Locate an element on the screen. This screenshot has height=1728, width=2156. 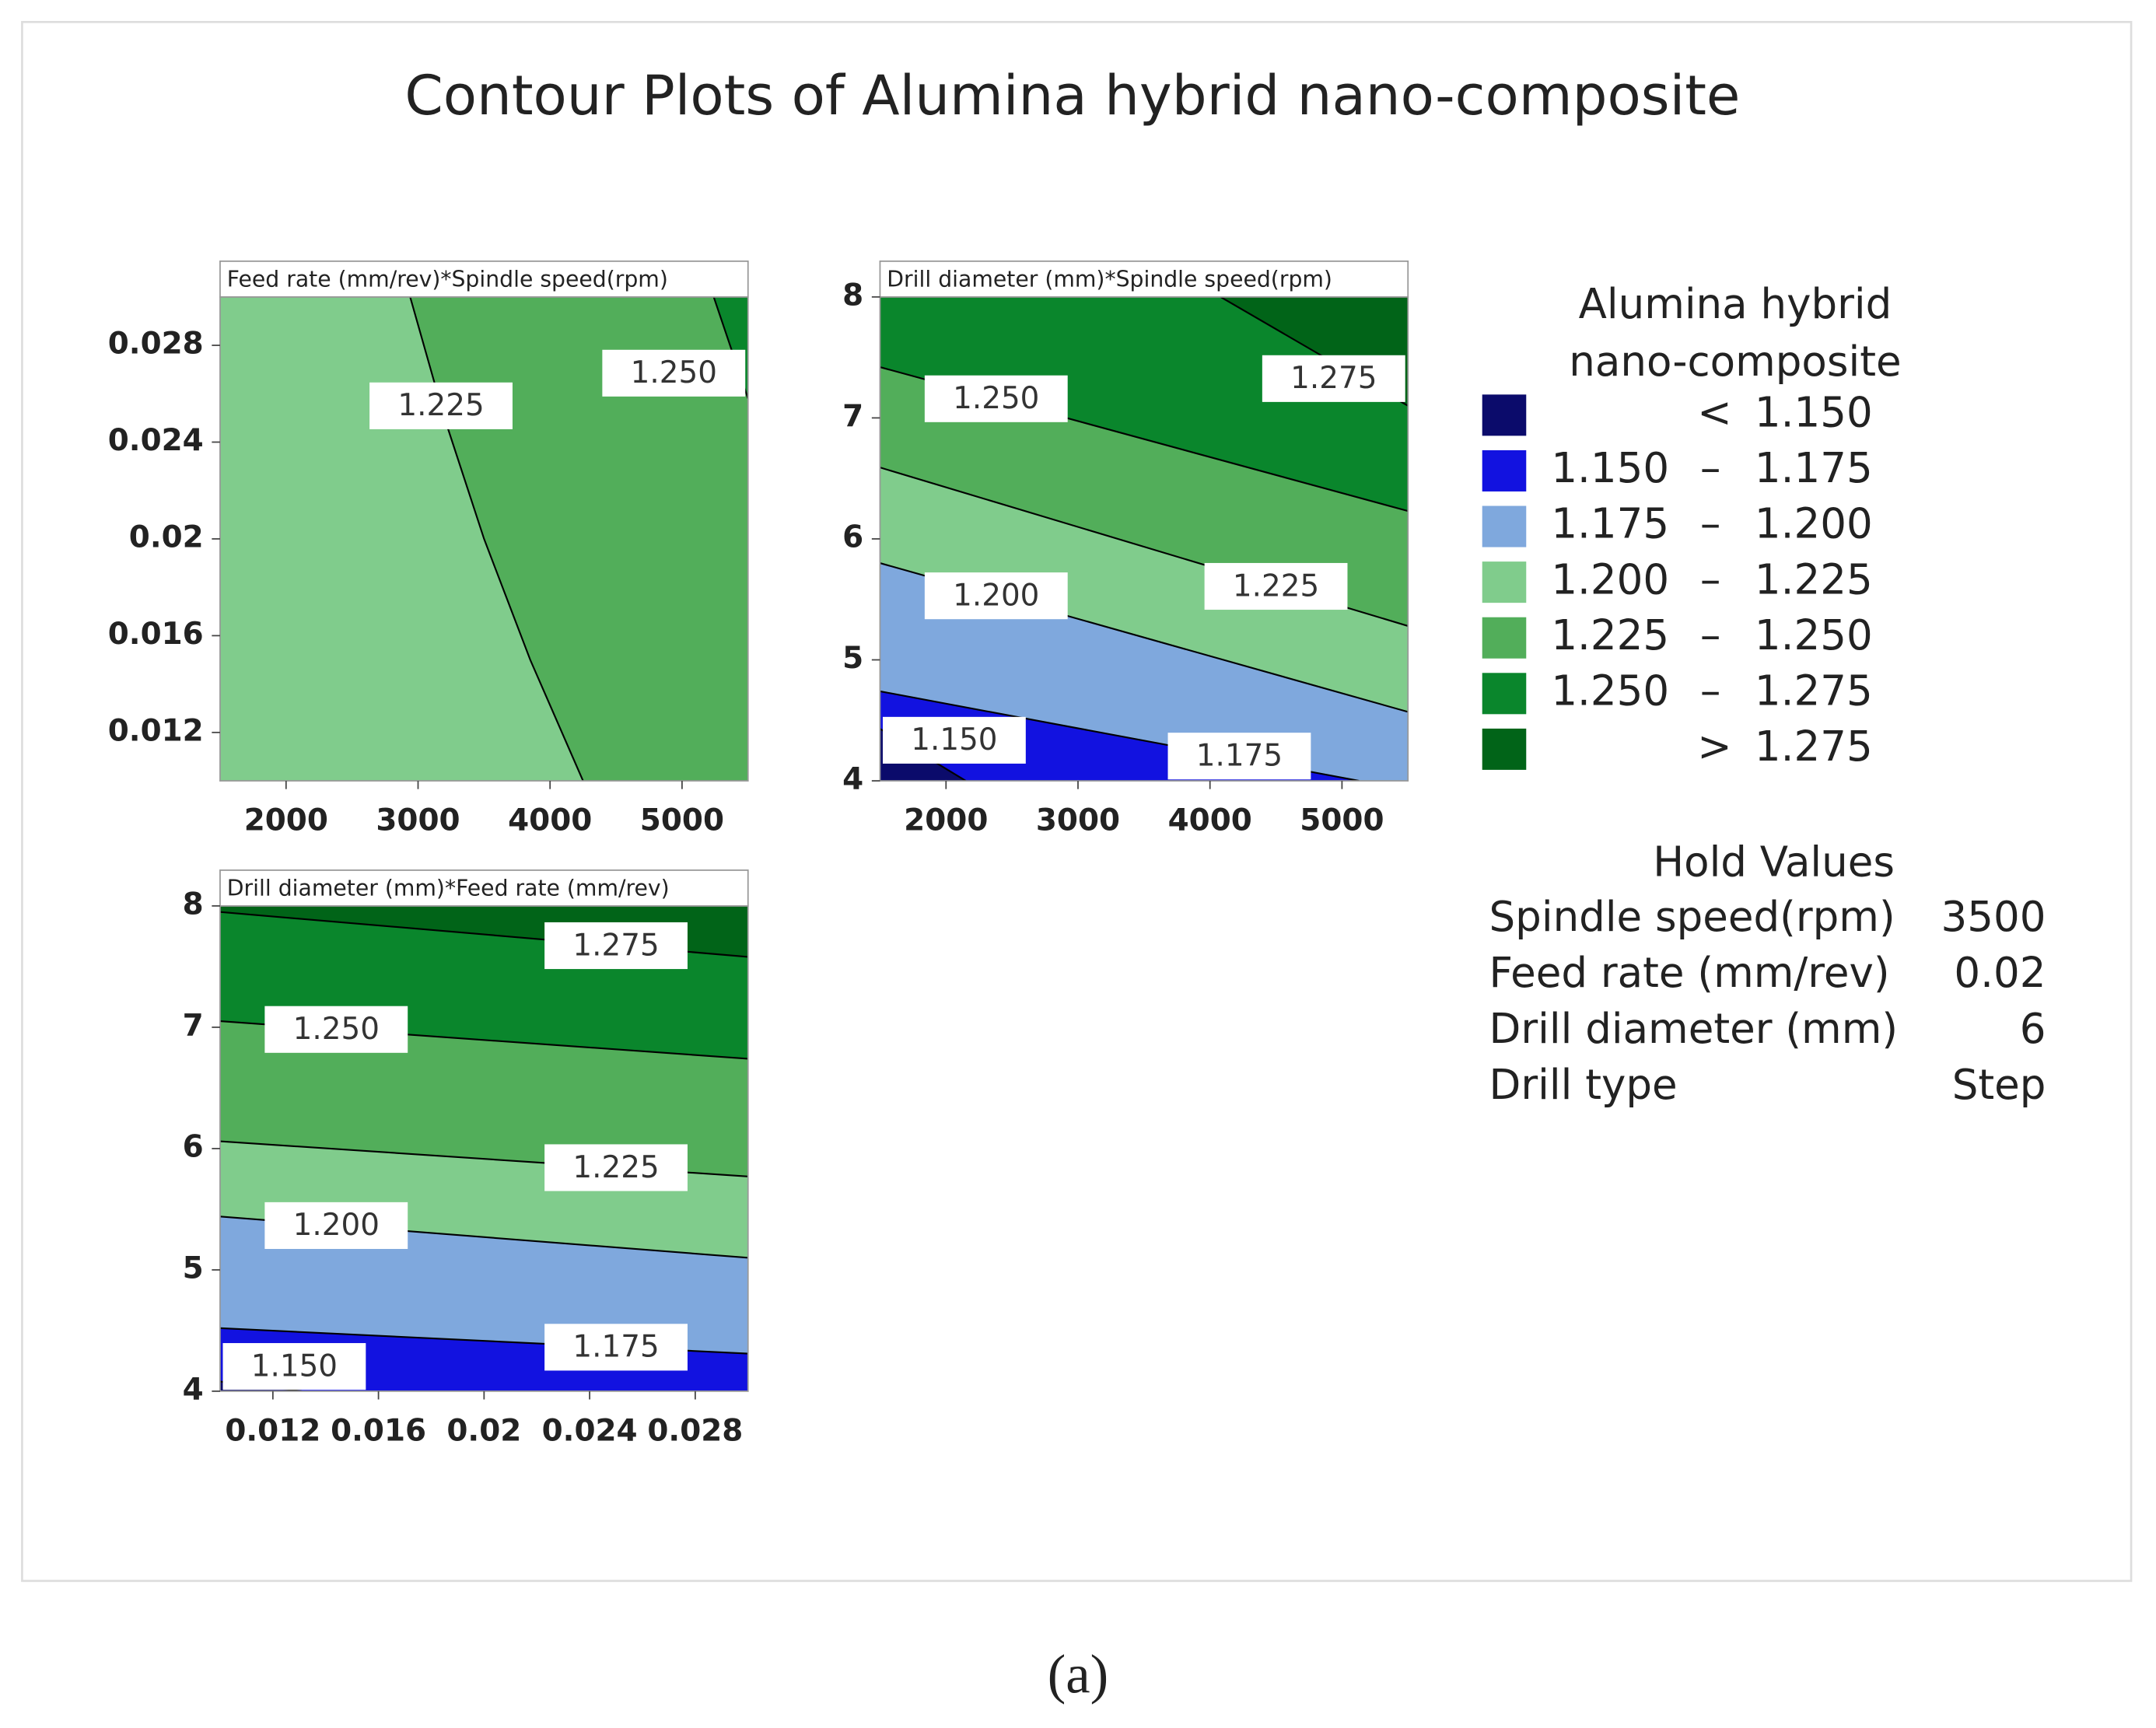
hold-value: 0.02 is located at coordinates (2000, 973).